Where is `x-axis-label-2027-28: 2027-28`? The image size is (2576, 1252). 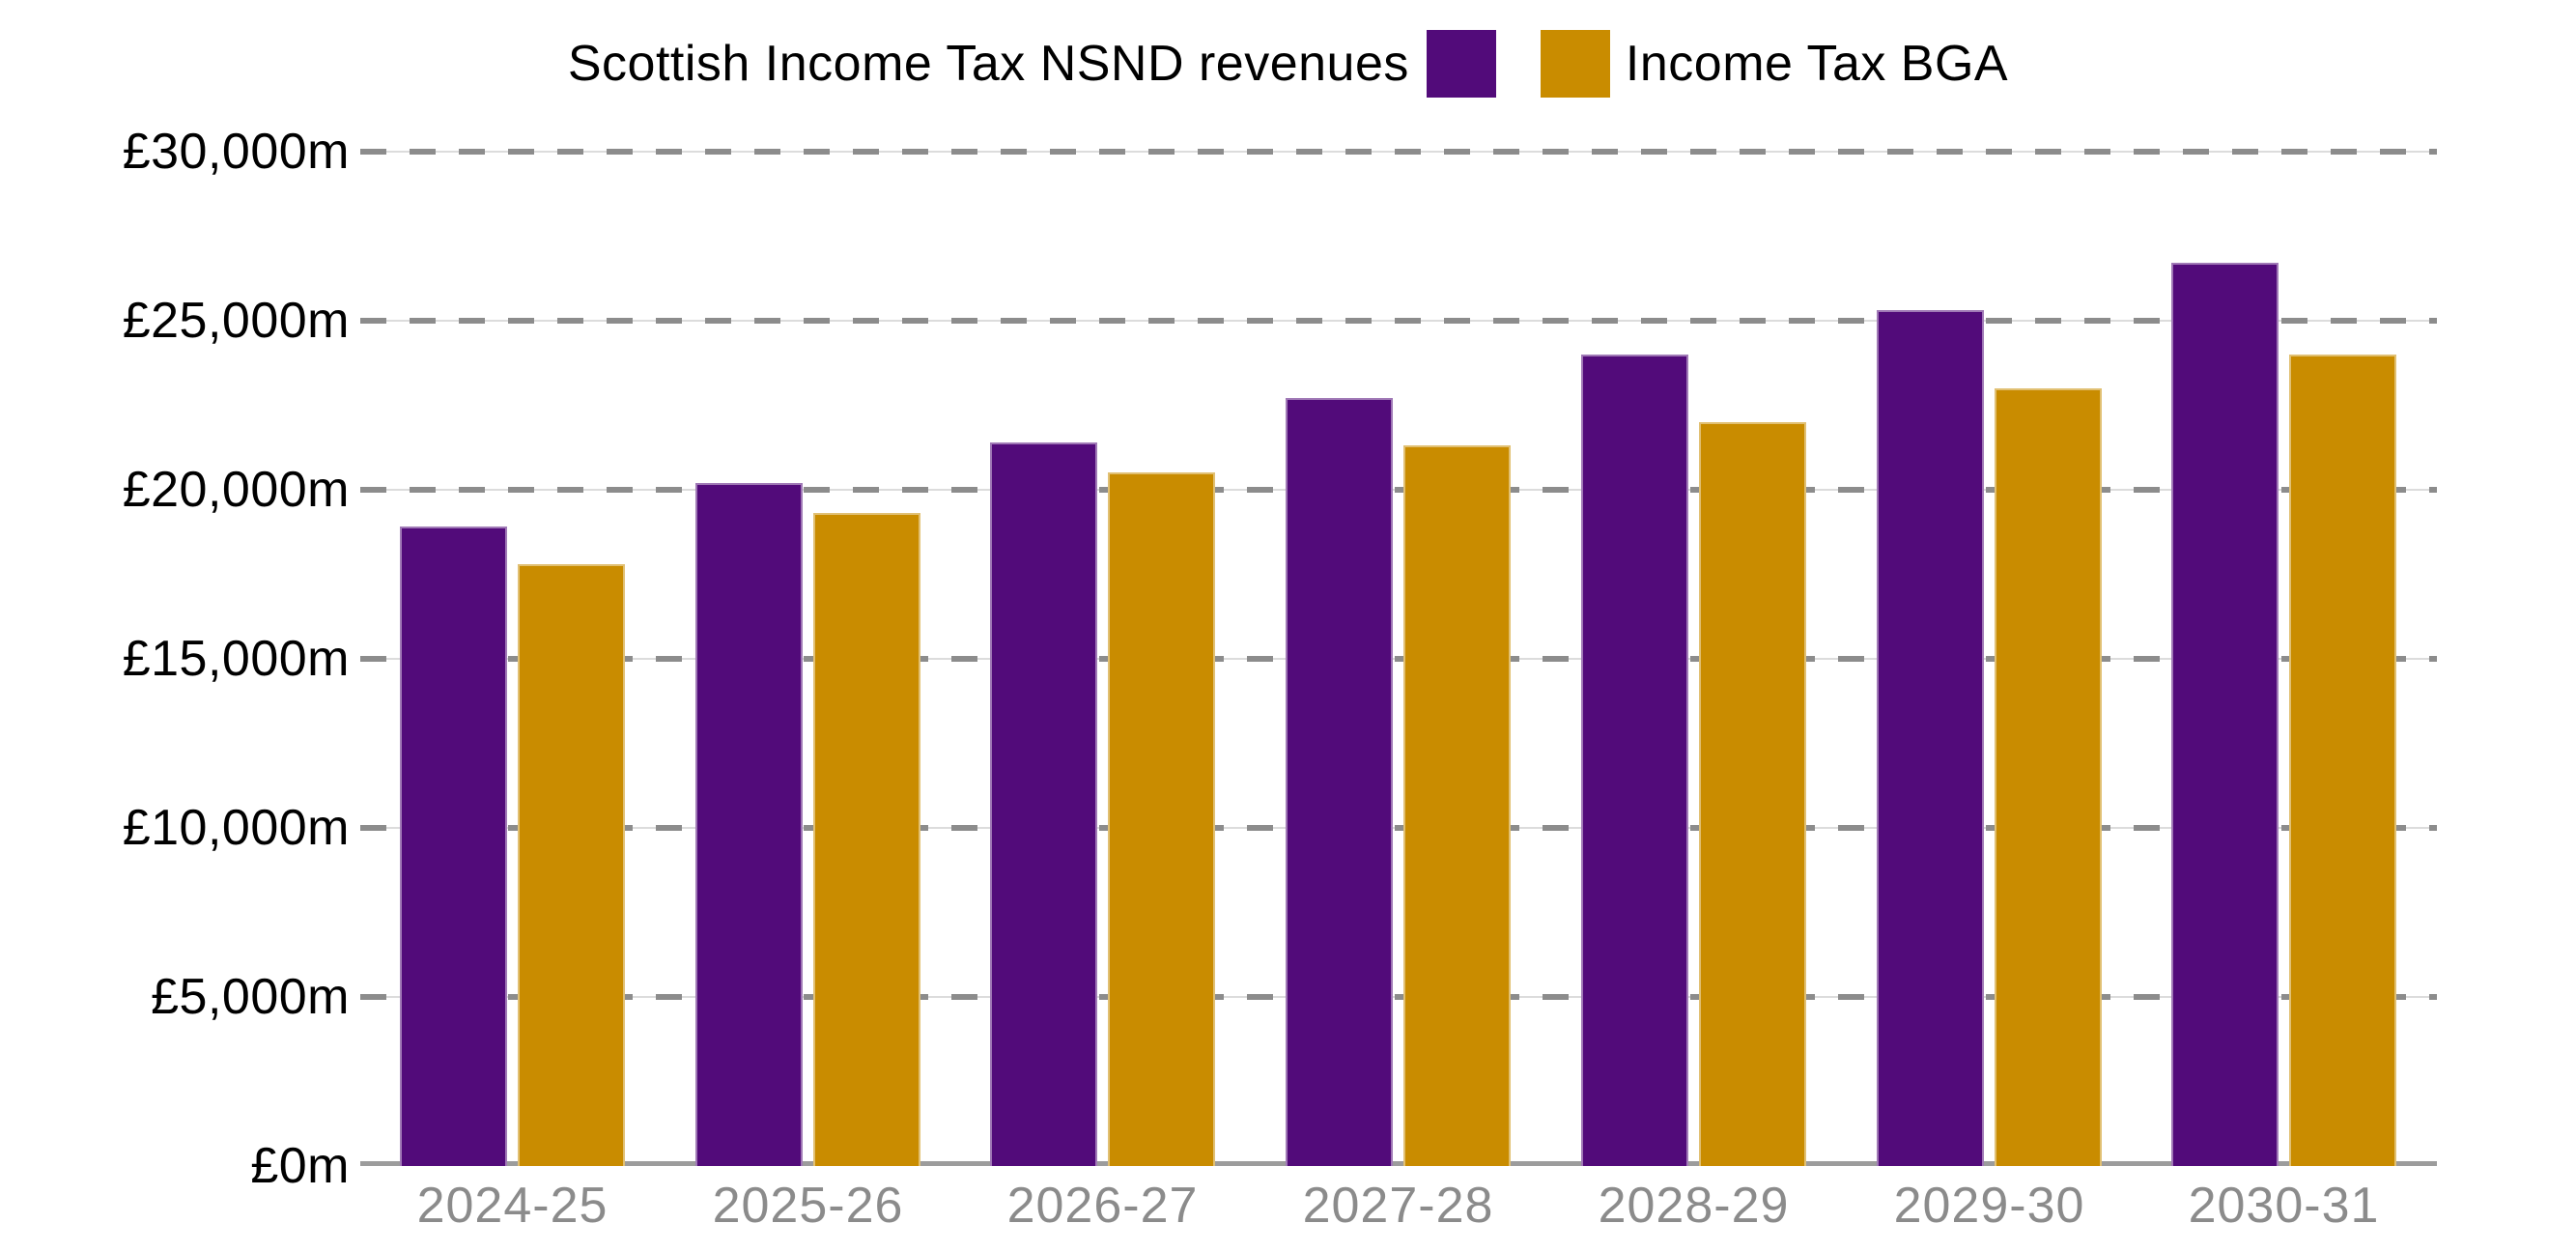
x-axis-label-2027-28: 2027-28 is located at coordinates (1398, 1206).